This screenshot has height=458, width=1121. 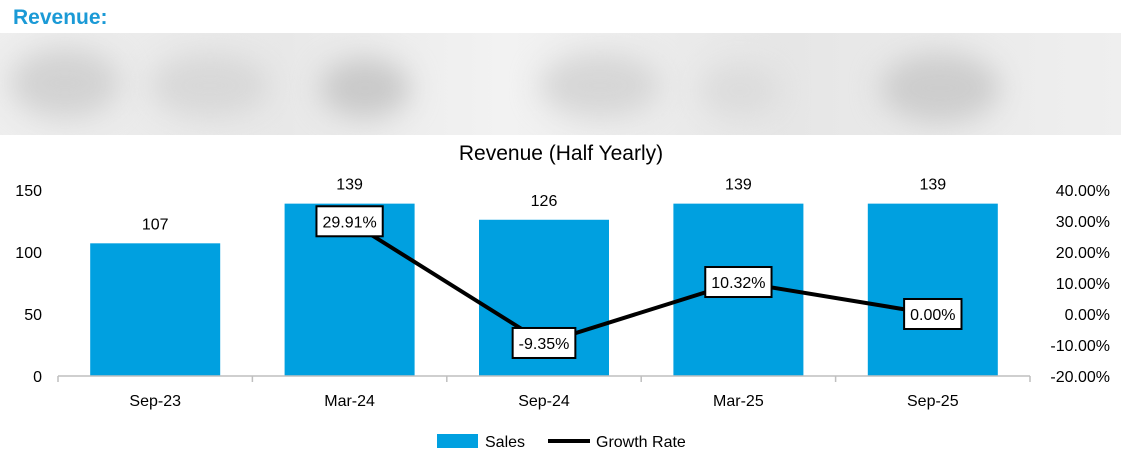 What do you see at coordinates (1080, 377) in the screenshot?
I see `y-right-tick-label: -20.00%` at bounding box center [1080, 377].